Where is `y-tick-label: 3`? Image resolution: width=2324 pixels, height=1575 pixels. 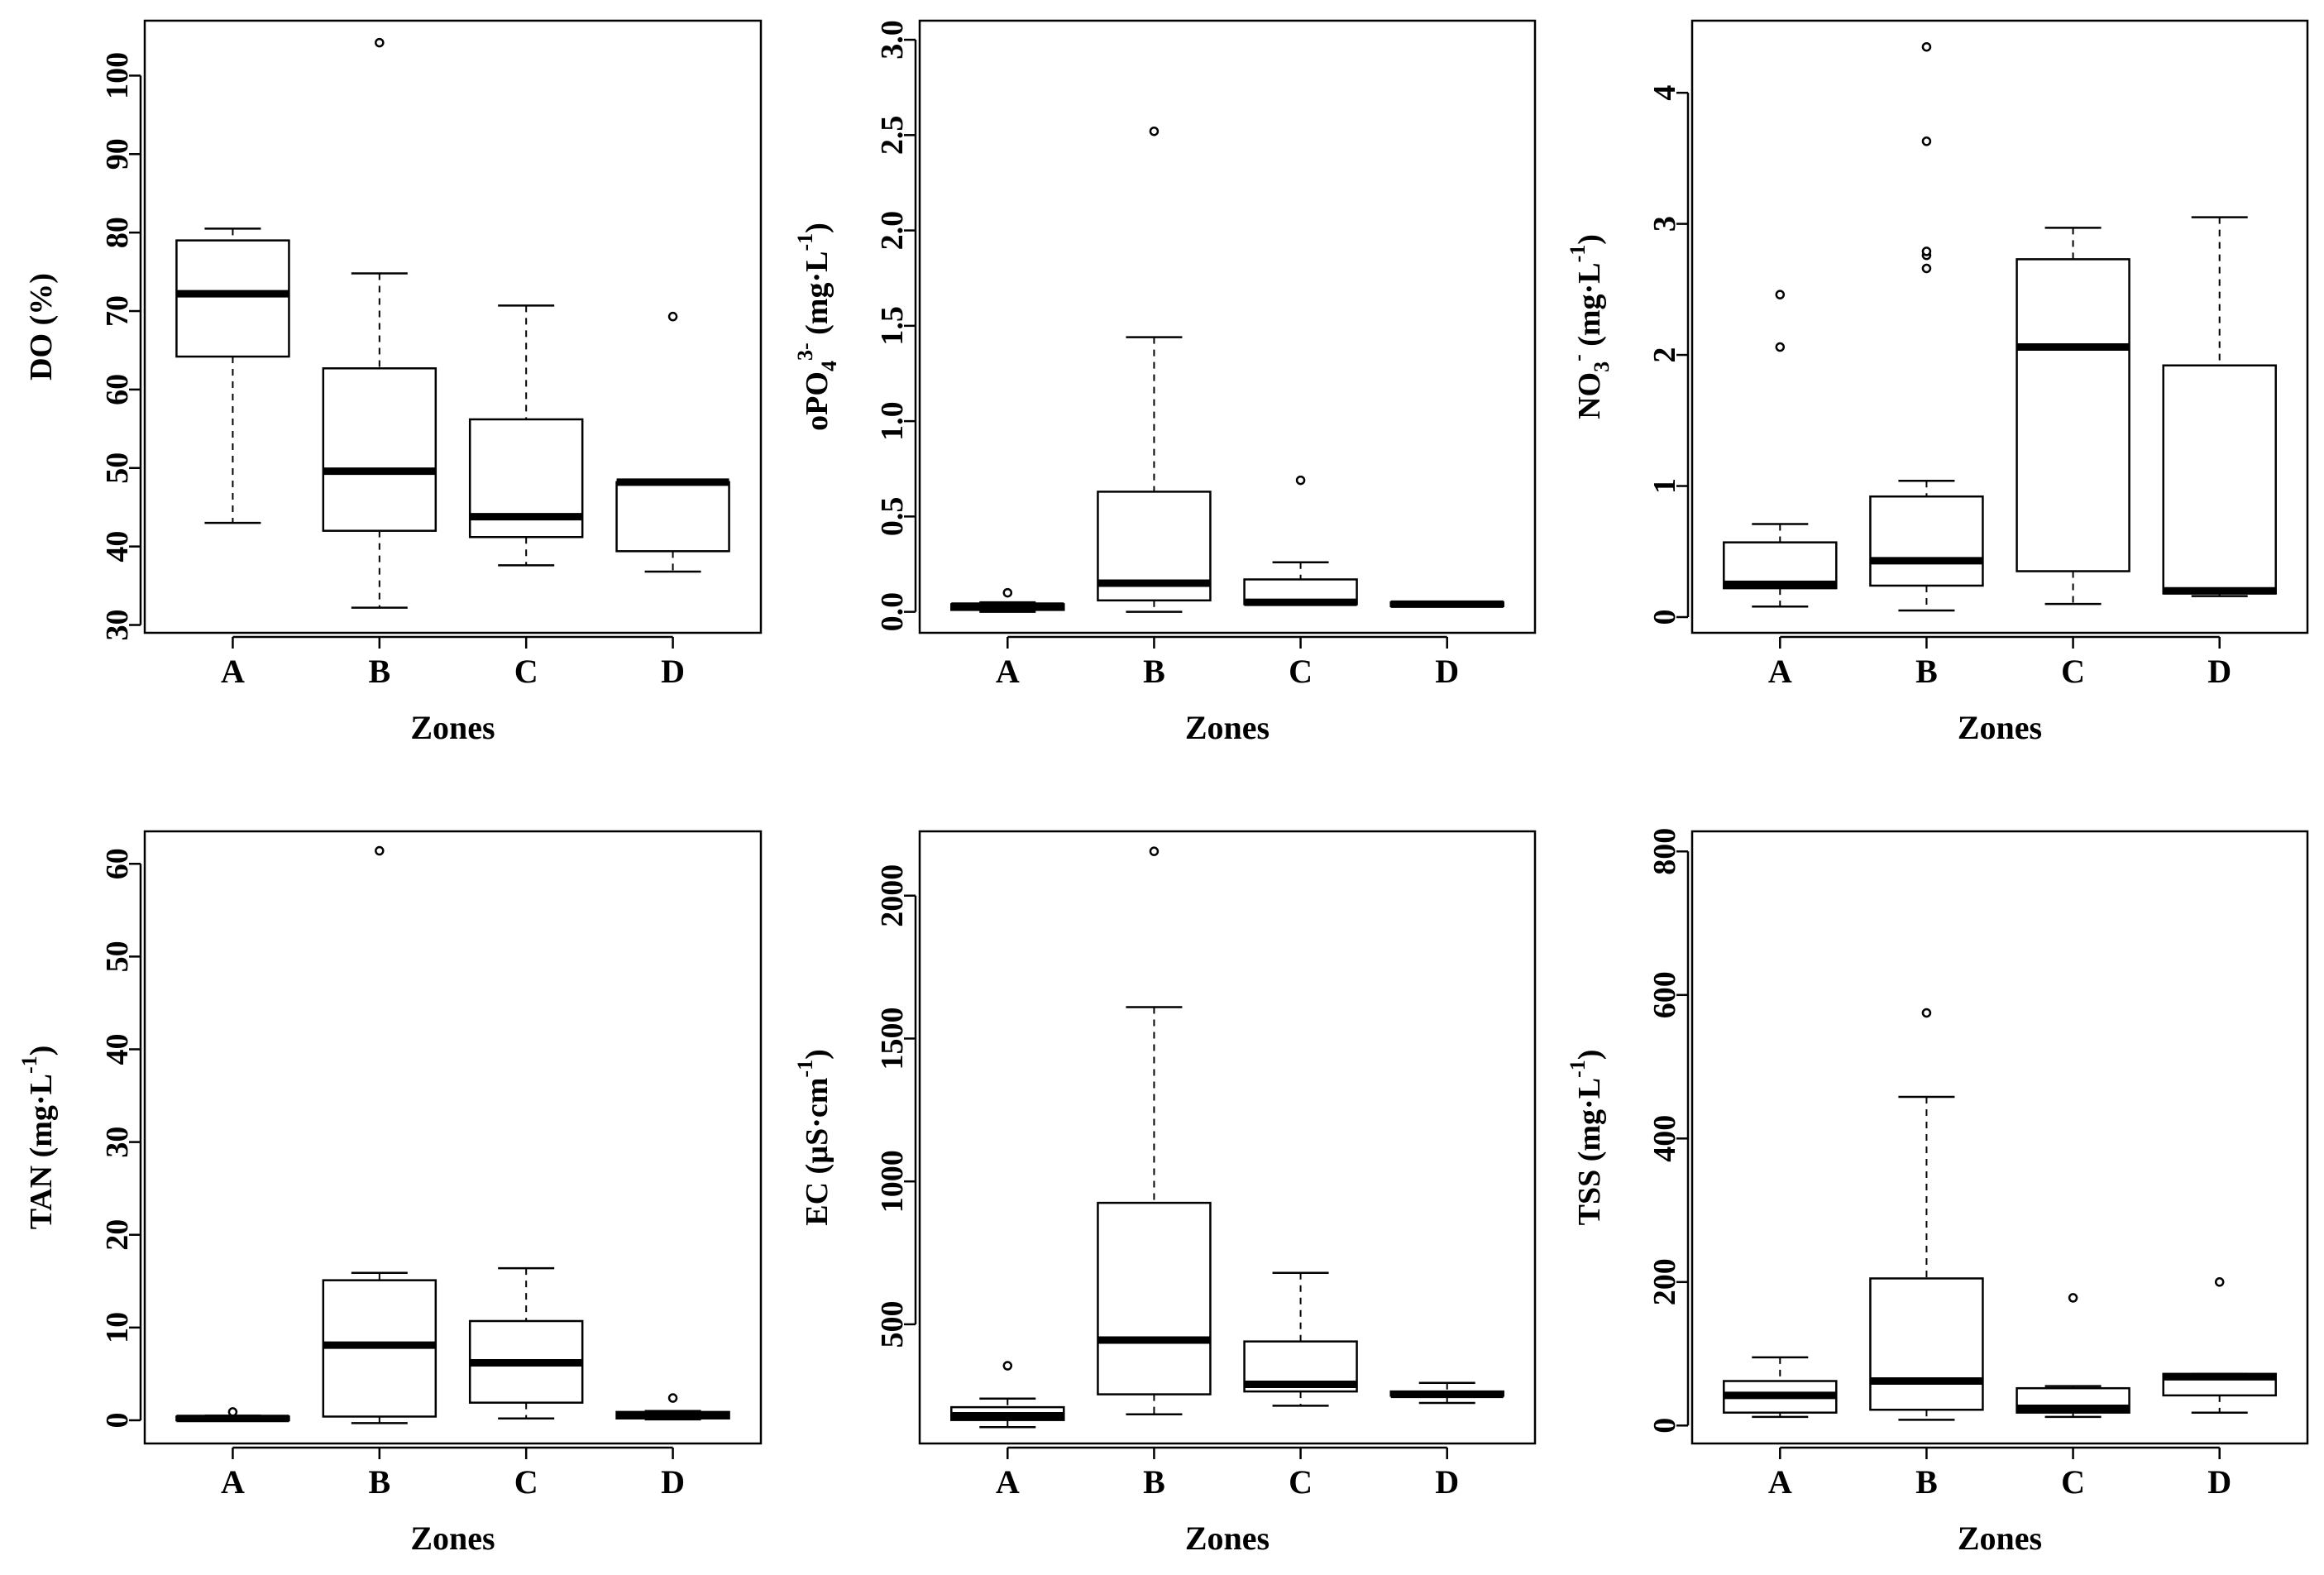
y-tick-label: 3 is located at coordinates (1664, 224).